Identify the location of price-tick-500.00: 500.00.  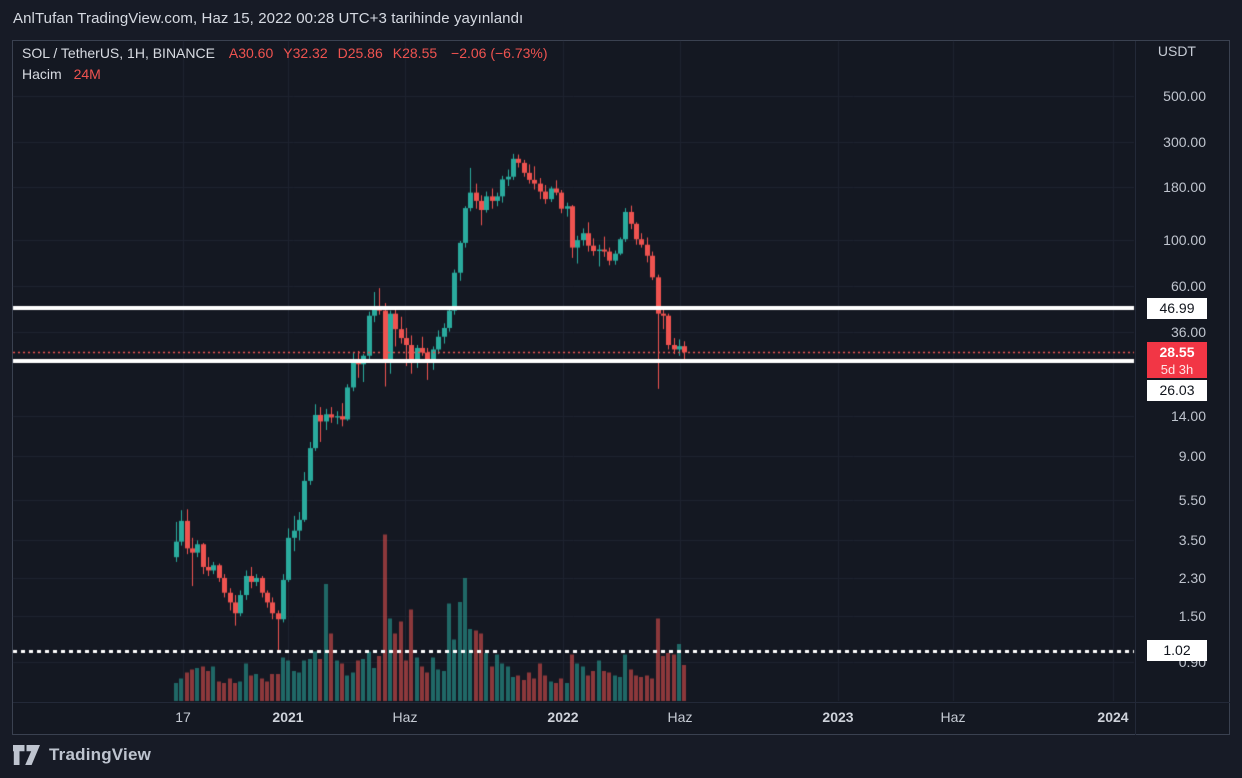
(1184, 96).